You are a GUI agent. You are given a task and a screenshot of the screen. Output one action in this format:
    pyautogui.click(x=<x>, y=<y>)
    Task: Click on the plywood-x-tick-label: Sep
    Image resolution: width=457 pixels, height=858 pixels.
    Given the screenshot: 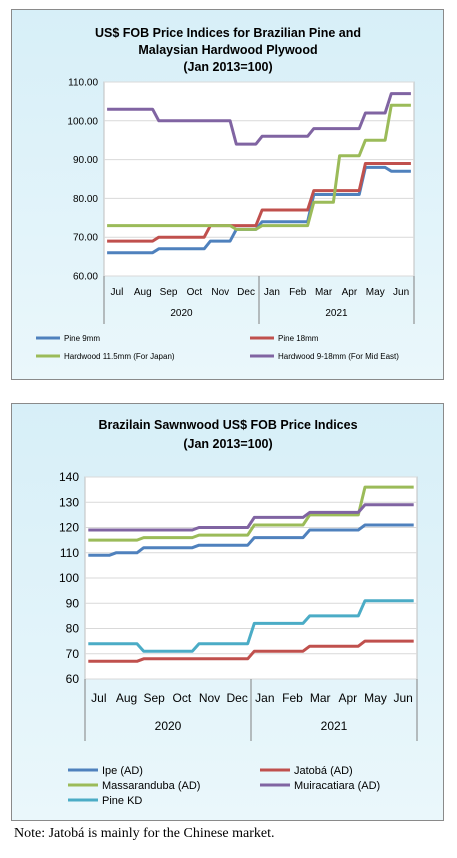 What is the action you would take?
    pyautogui.click(x=169, y=292)
    